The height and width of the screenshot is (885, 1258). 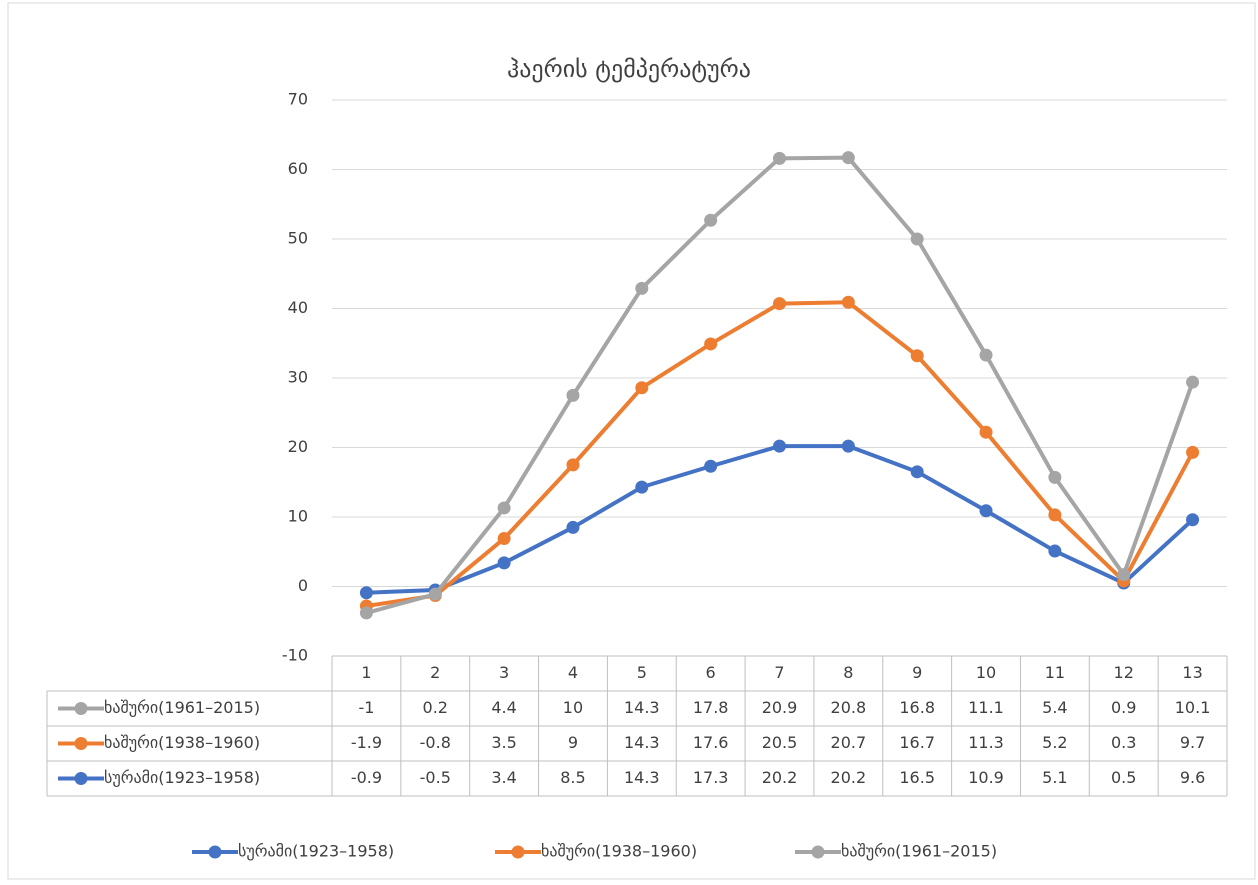 I want to click on table-value: 10.1, so click(x=1193, y=707).